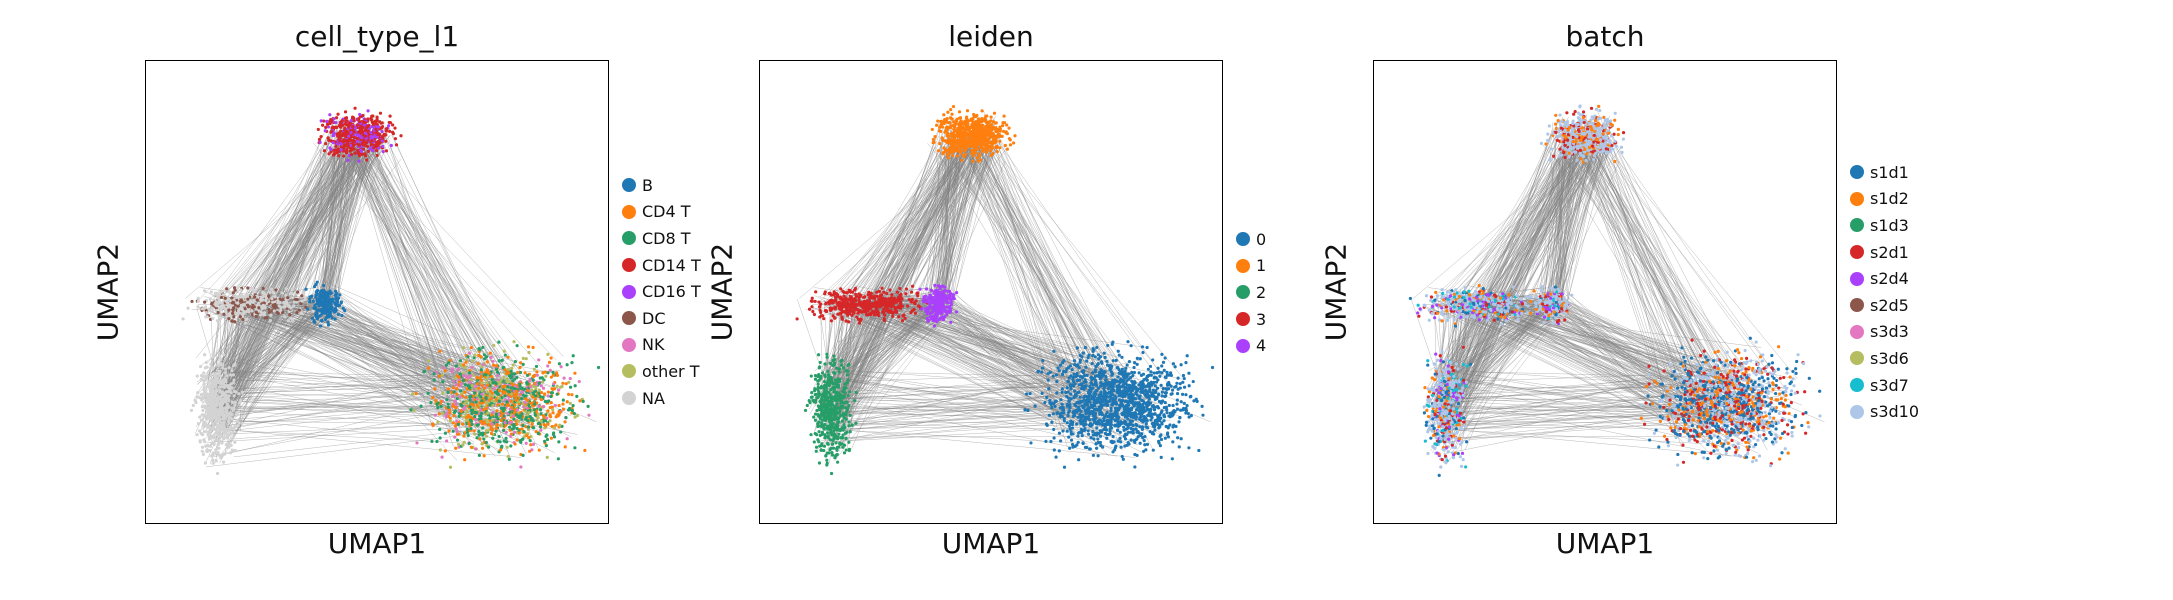  Describe the element at coordinates (1251, 319) in the screenshot. I see `legend-item: 3` at that location.